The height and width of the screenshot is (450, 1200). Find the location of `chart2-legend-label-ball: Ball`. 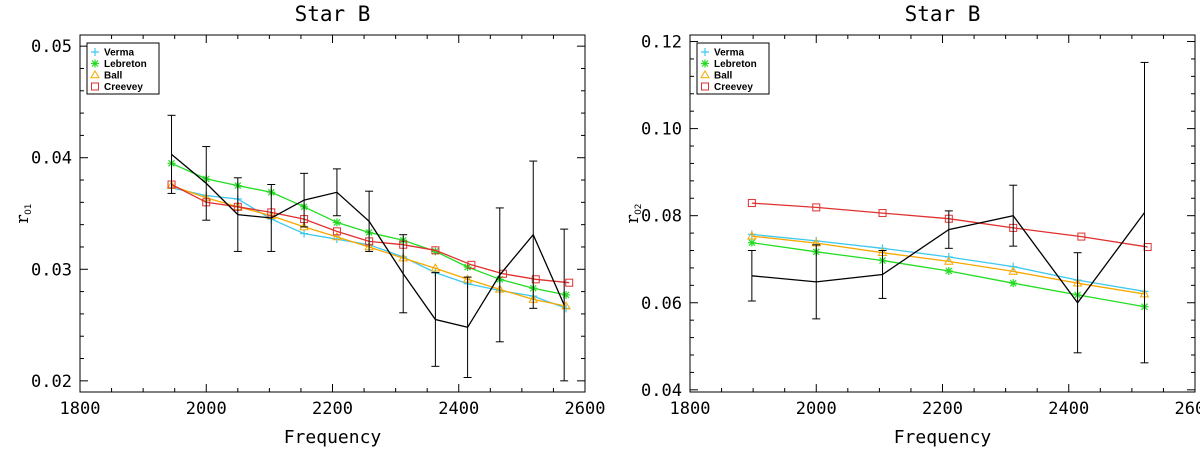

chart2-legend-label-ball: Ball is located at coordinates (723, 76).